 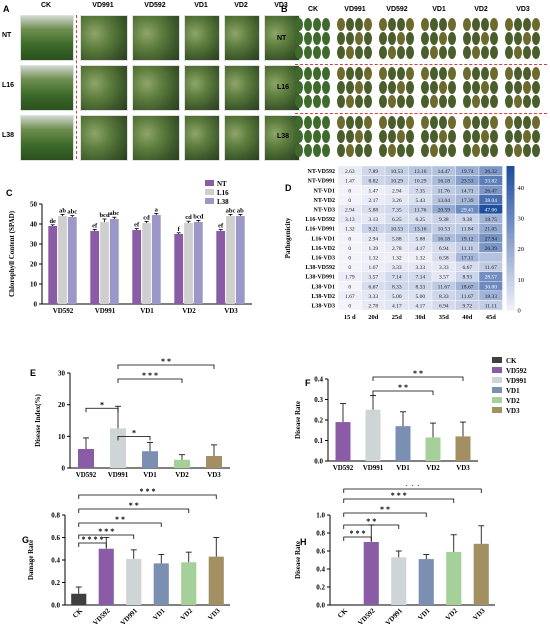 What do you see at coordinates (157, 209) in the screenshot?
I see `significance-letter: a` at bounding box center [157, 209].